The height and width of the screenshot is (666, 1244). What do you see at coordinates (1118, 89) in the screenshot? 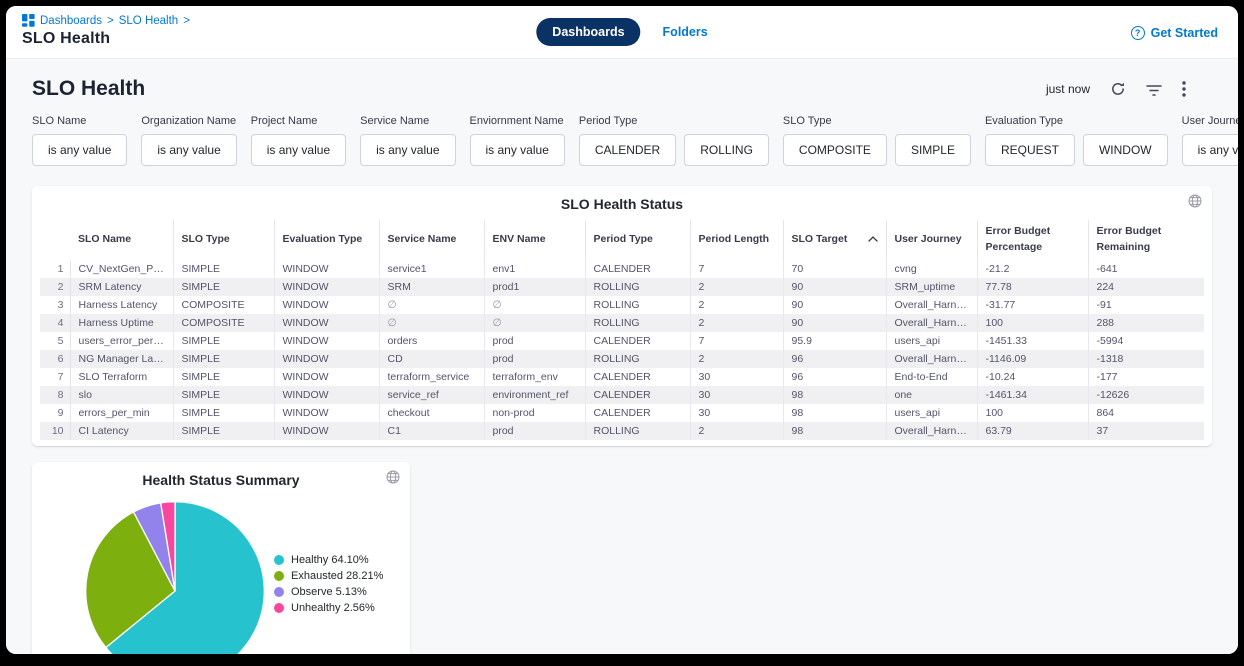
I see `refresh-icon` at bounding box center [1118, 89].